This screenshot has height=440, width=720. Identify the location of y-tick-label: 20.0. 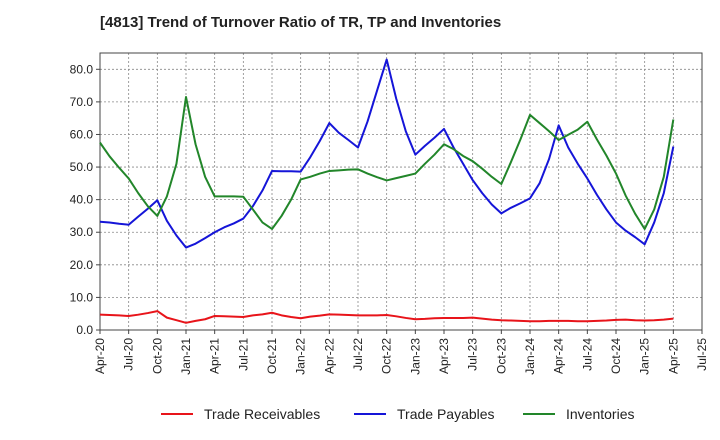
(82, 265).